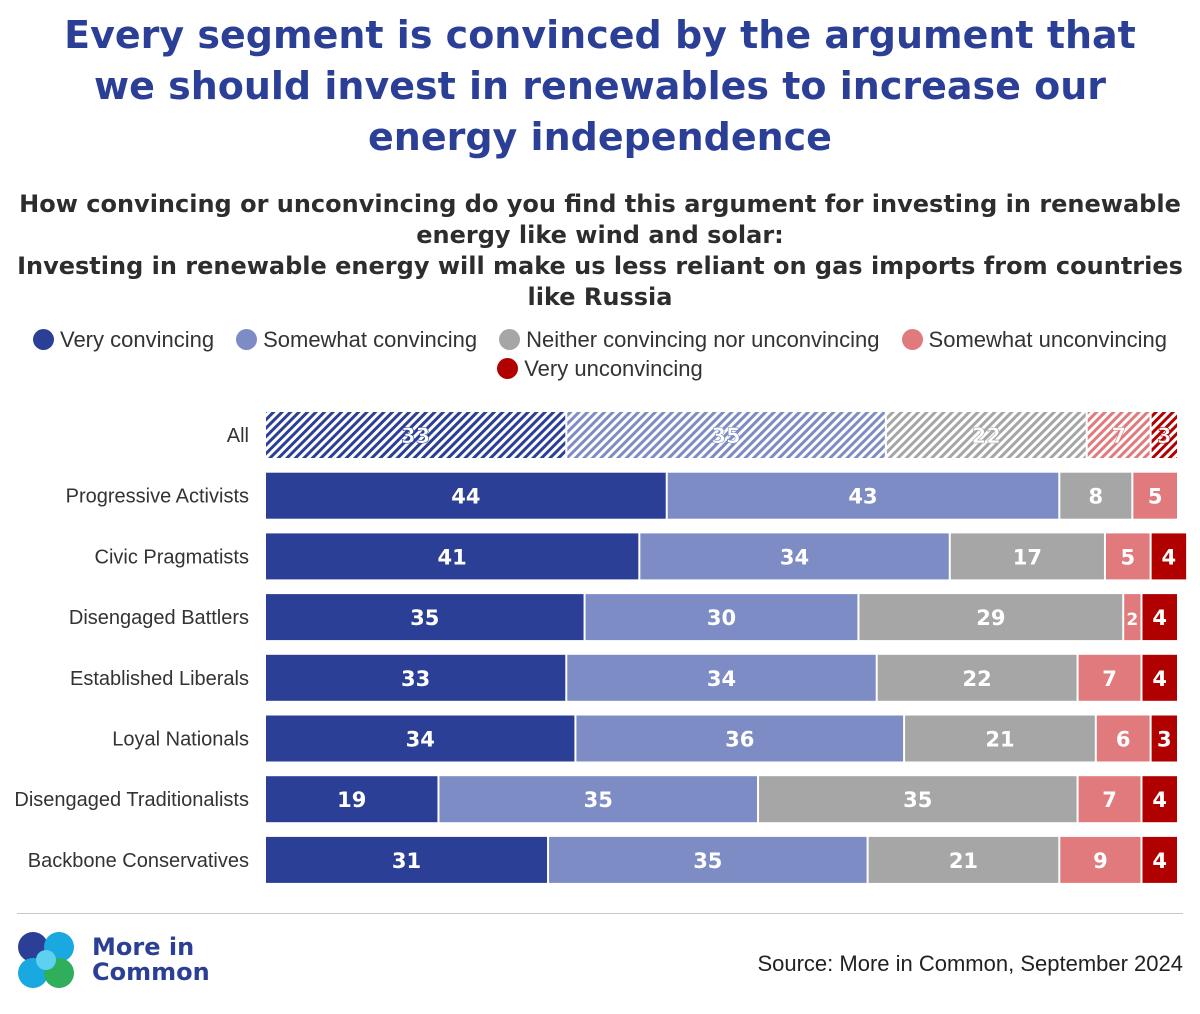 The height and width of the screenshot is (1014, 1200). Describe the element at coordinates (238, 436) in the screenshot. I see `category-label: All` at that location.